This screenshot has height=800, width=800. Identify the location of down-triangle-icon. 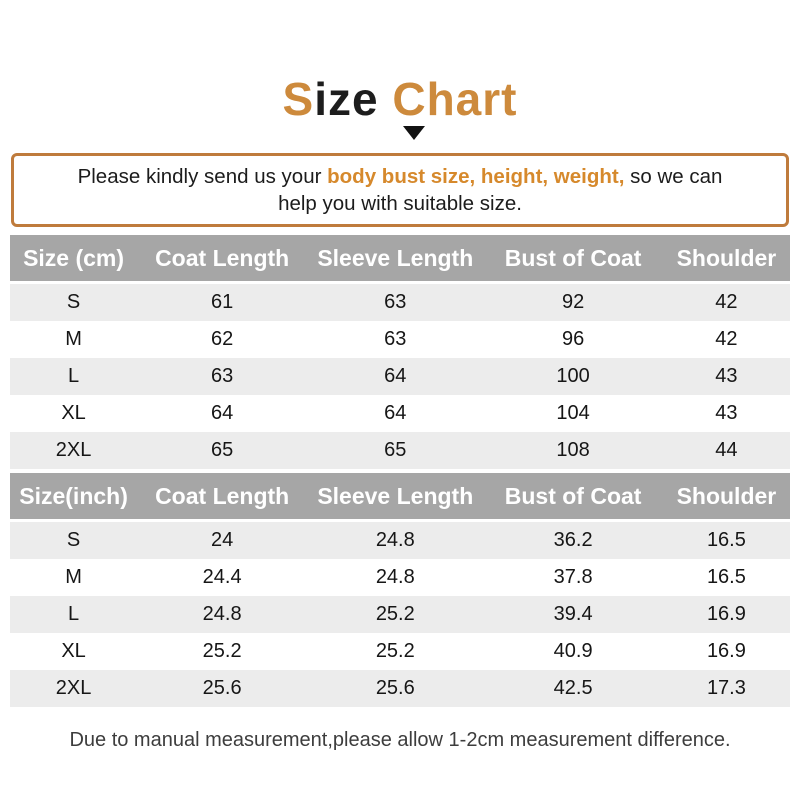
(414, 133).